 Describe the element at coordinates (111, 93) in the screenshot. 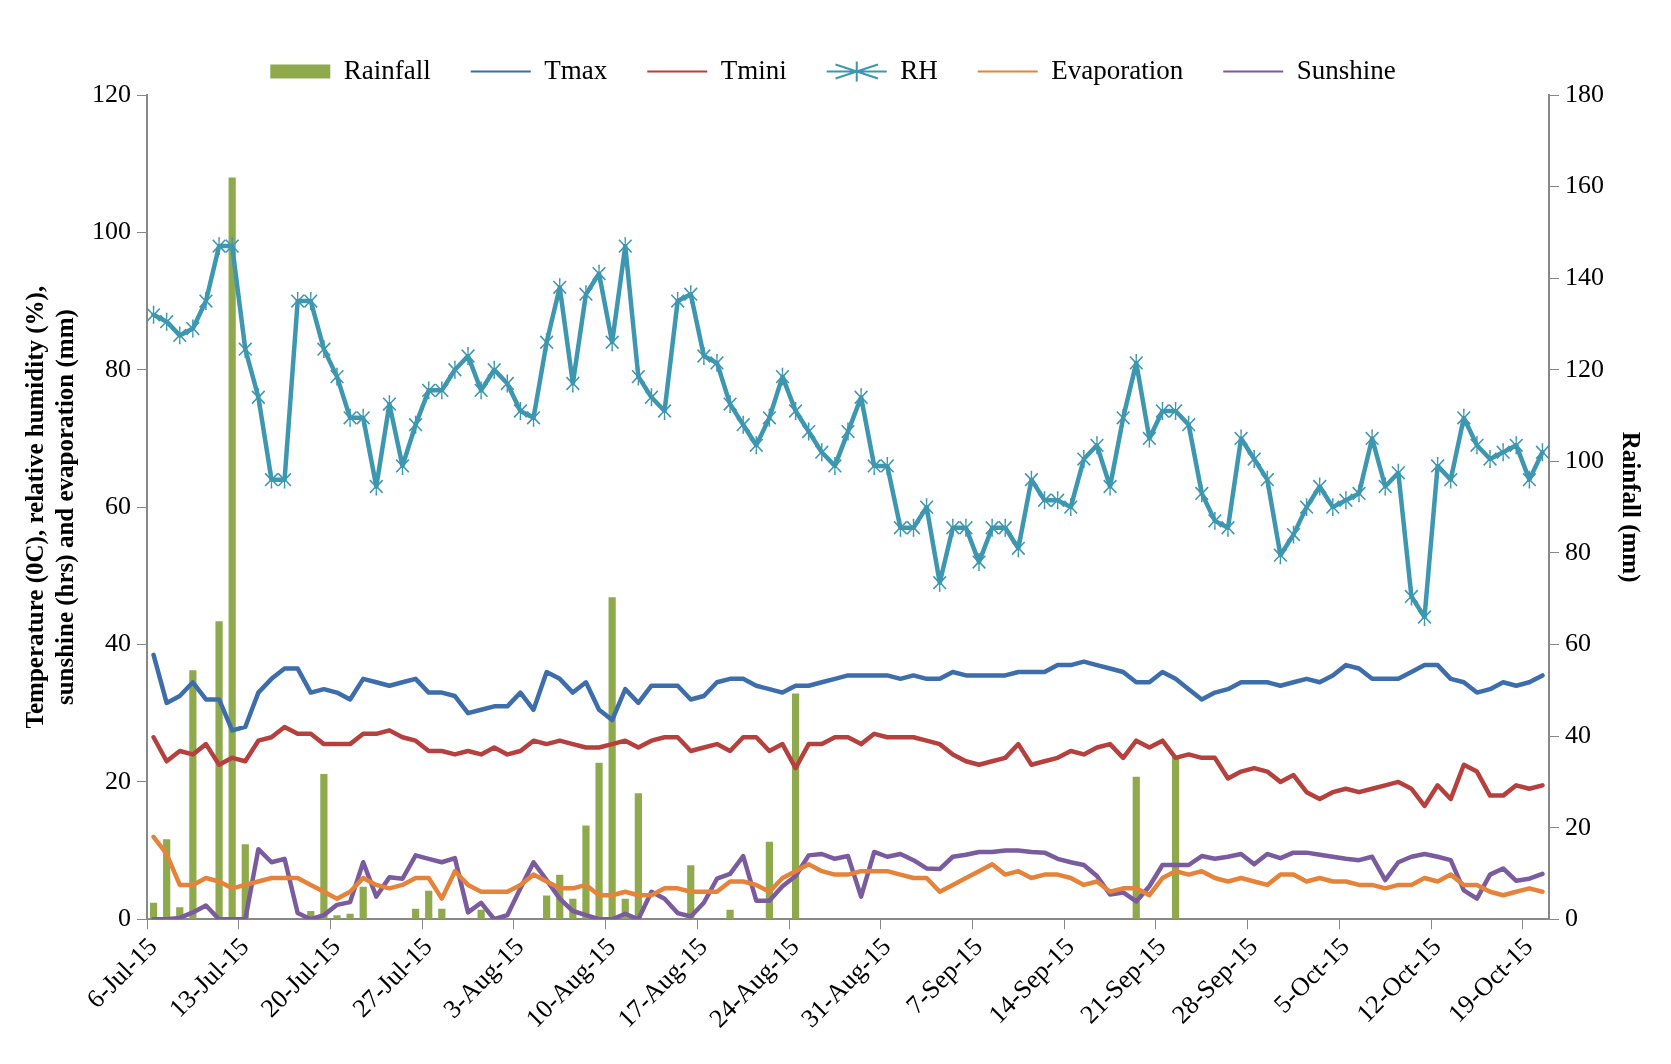

I see `y-tick-label: 120` at that location.